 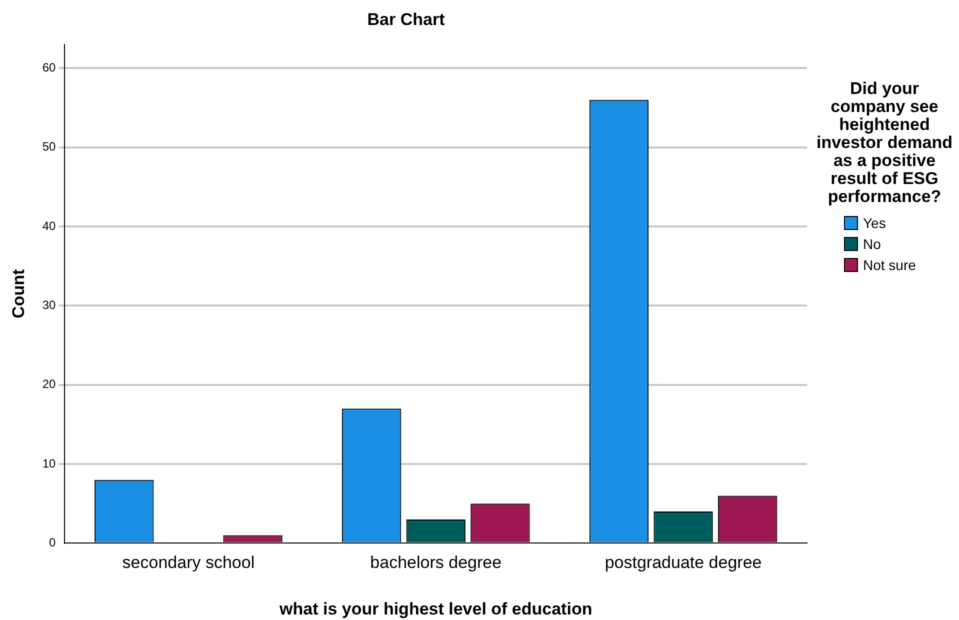 I want to click on x-tick-label: bachelors degree, so click(x=436, y=562).